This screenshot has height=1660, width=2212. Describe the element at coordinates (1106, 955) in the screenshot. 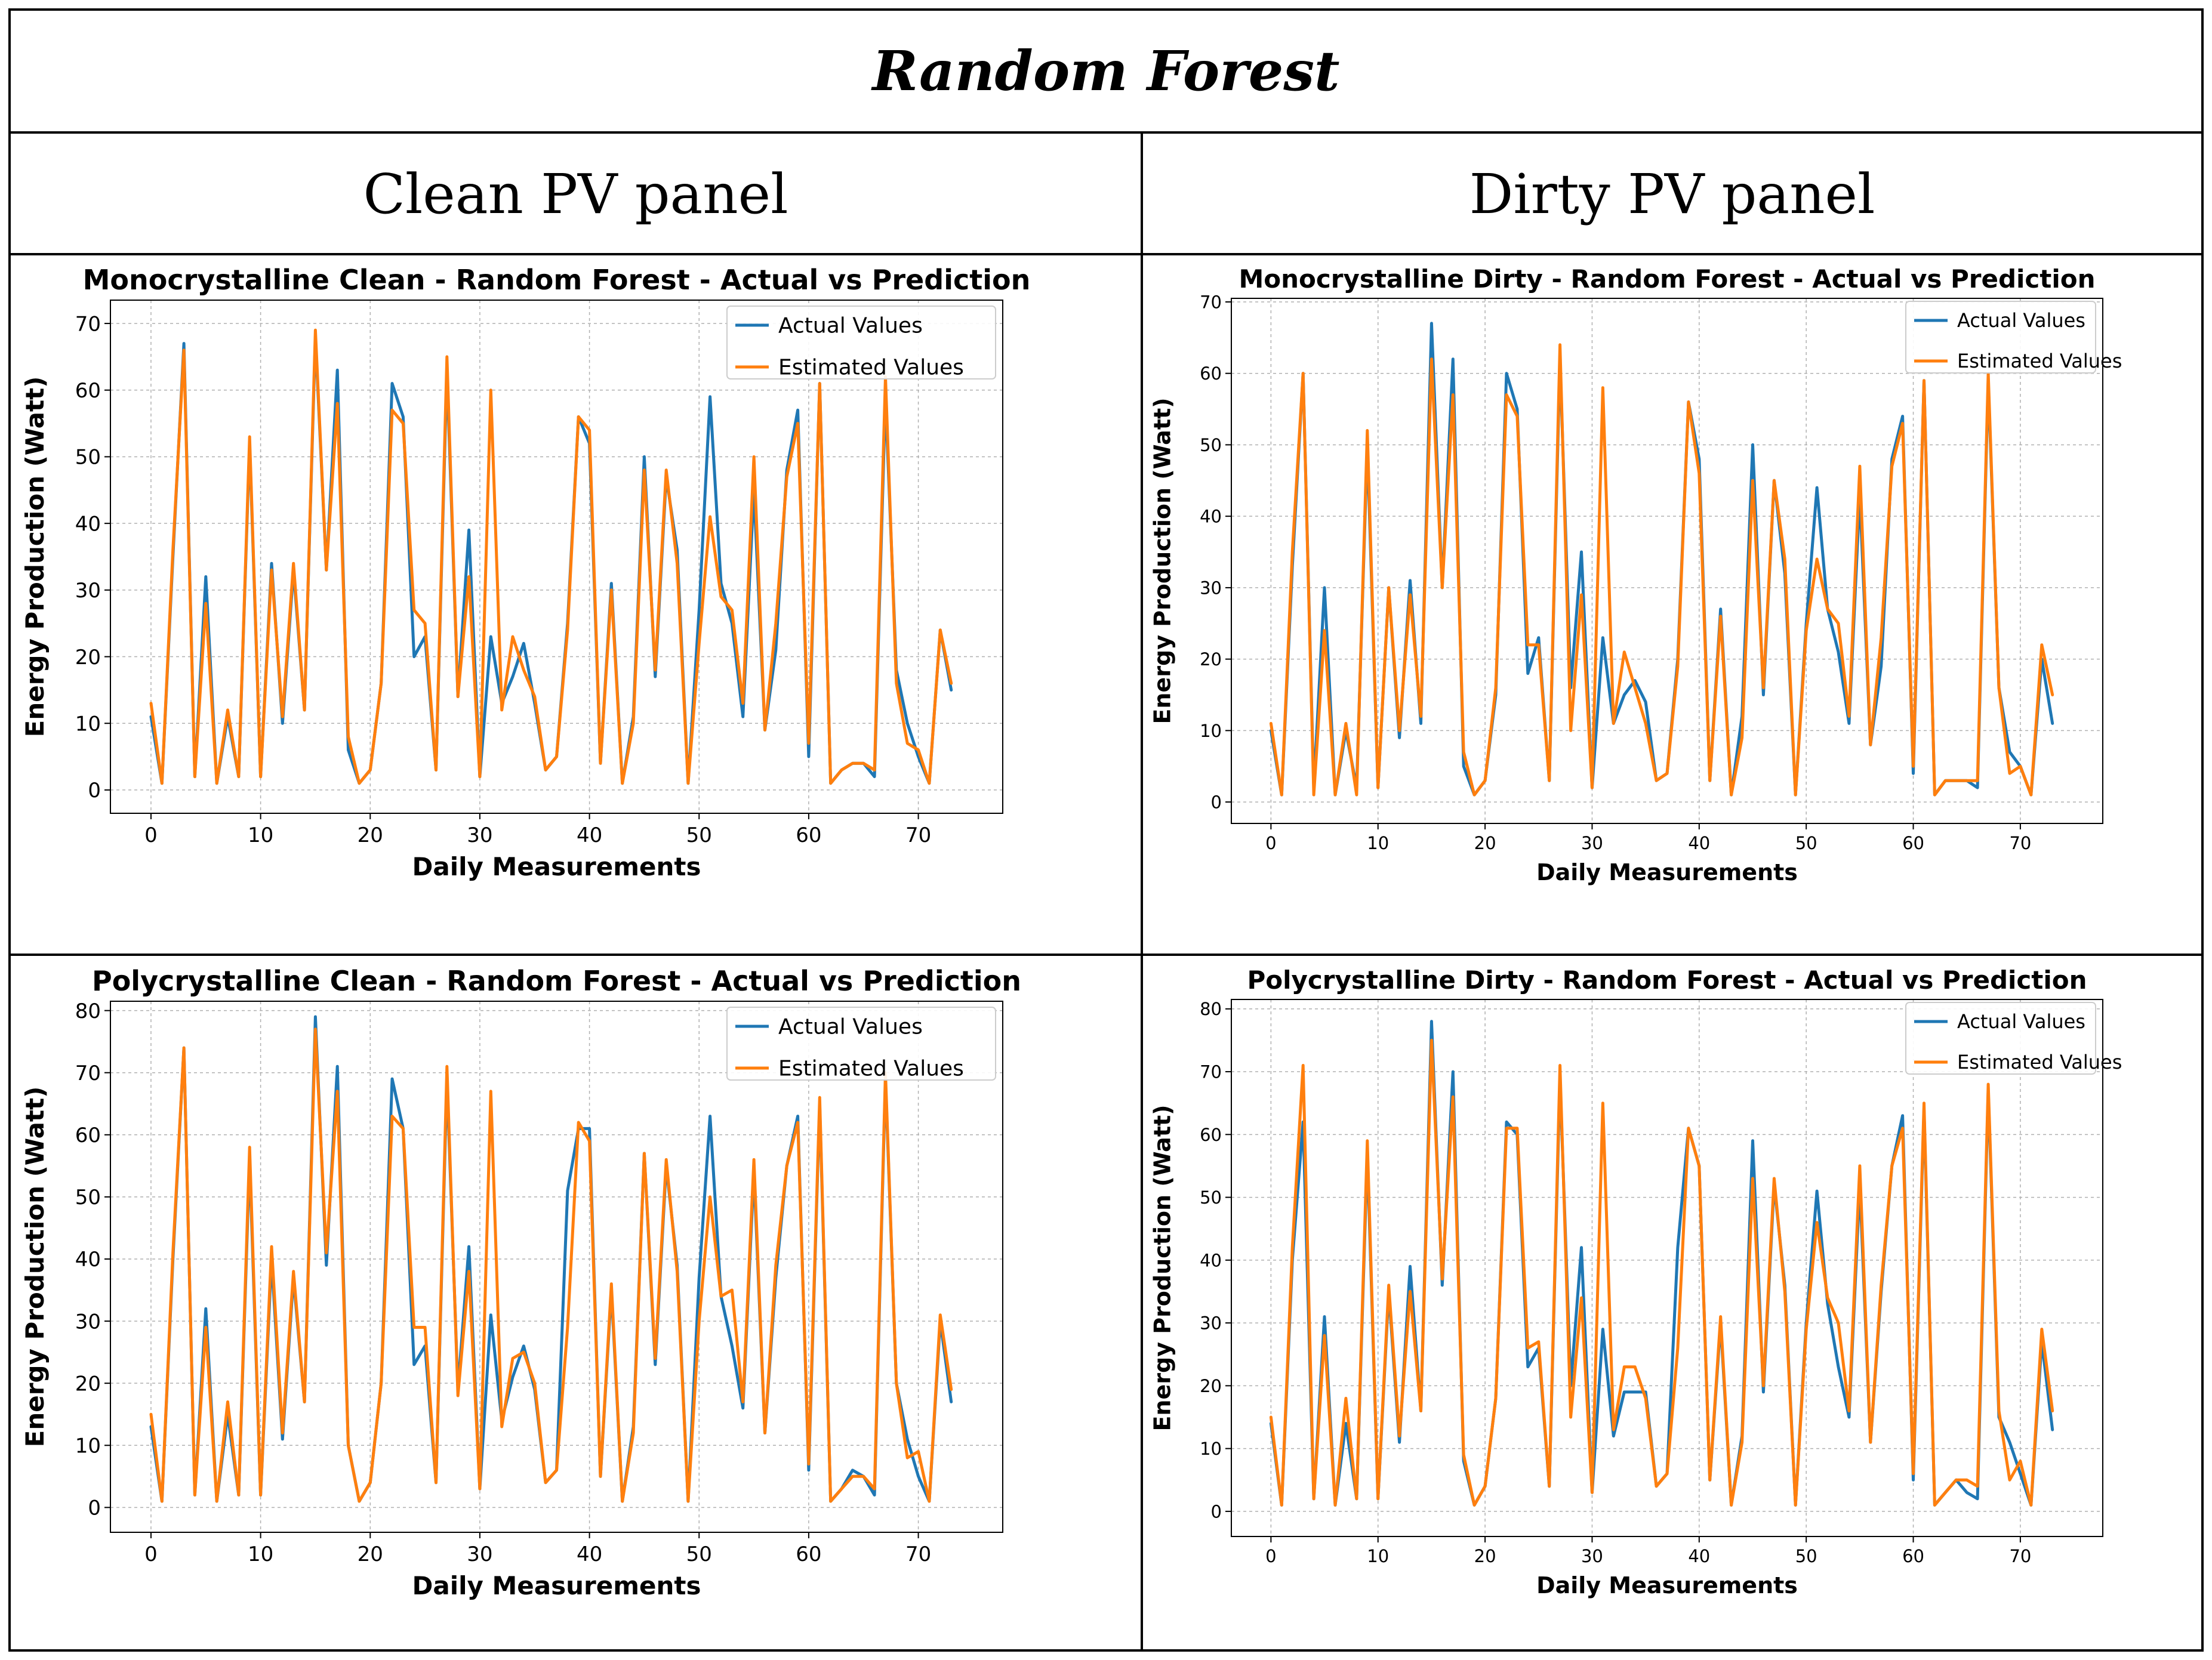

I see `divider-between-rows` at that location.